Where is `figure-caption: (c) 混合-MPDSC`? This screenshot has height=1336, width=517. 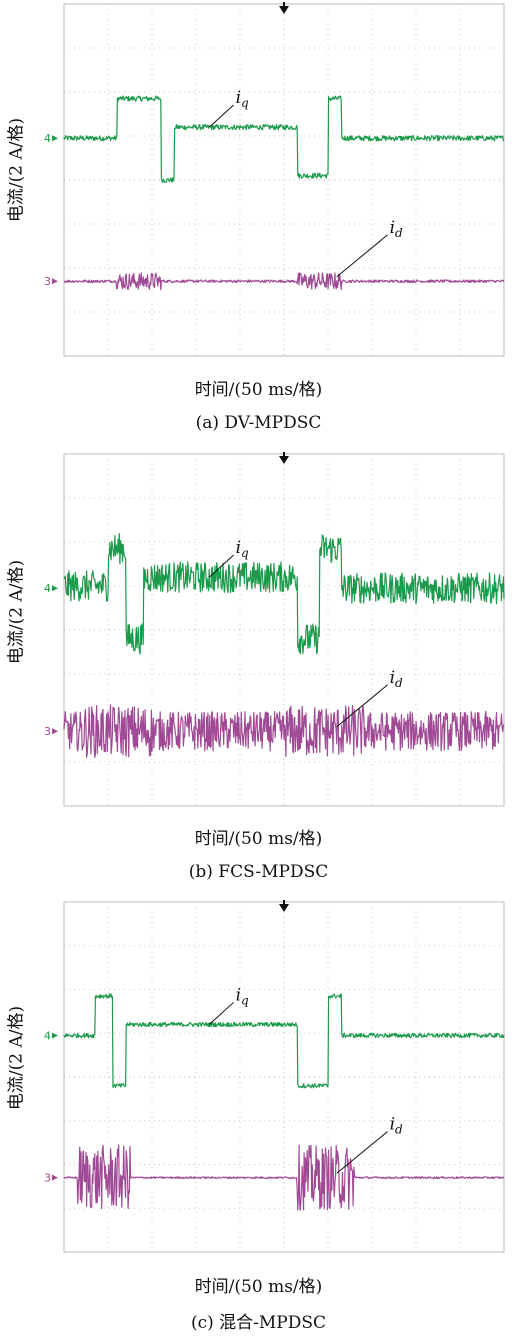
figure-caption: (c) 混合-MPDSC is located at coordinates (258, 1323).